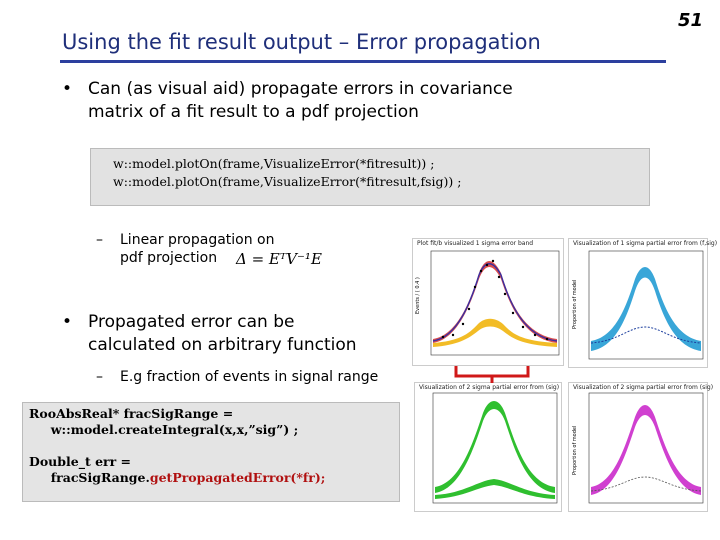  I want to click on plot-main-points, so click(495, 300).